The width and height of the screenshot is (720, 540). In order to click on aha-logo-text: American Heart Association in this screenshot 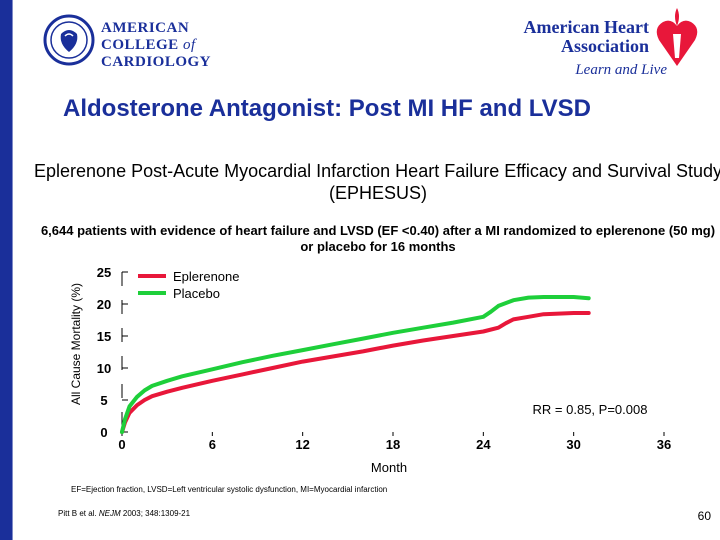, I will do `click(586, 36)`.